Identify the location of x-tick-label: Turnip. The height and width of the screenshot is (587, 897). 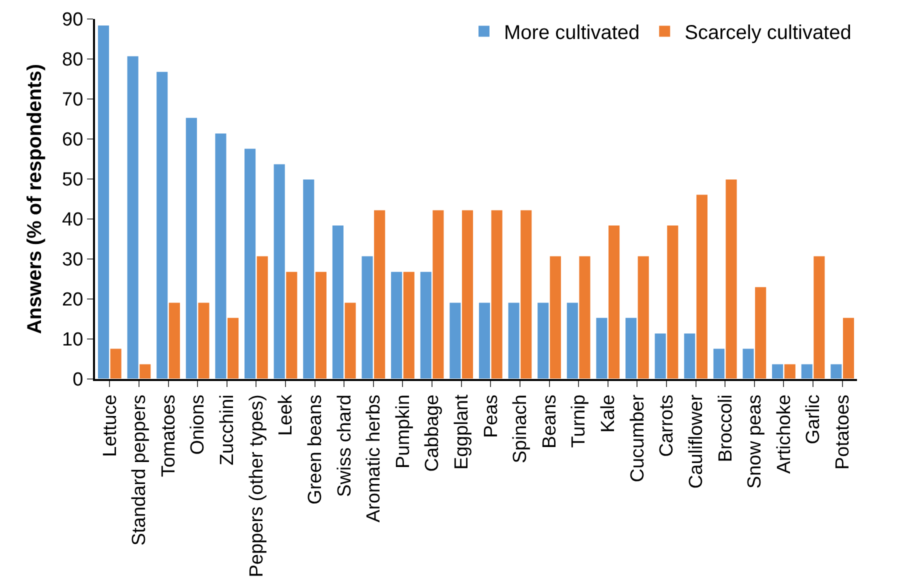
(579, 421).